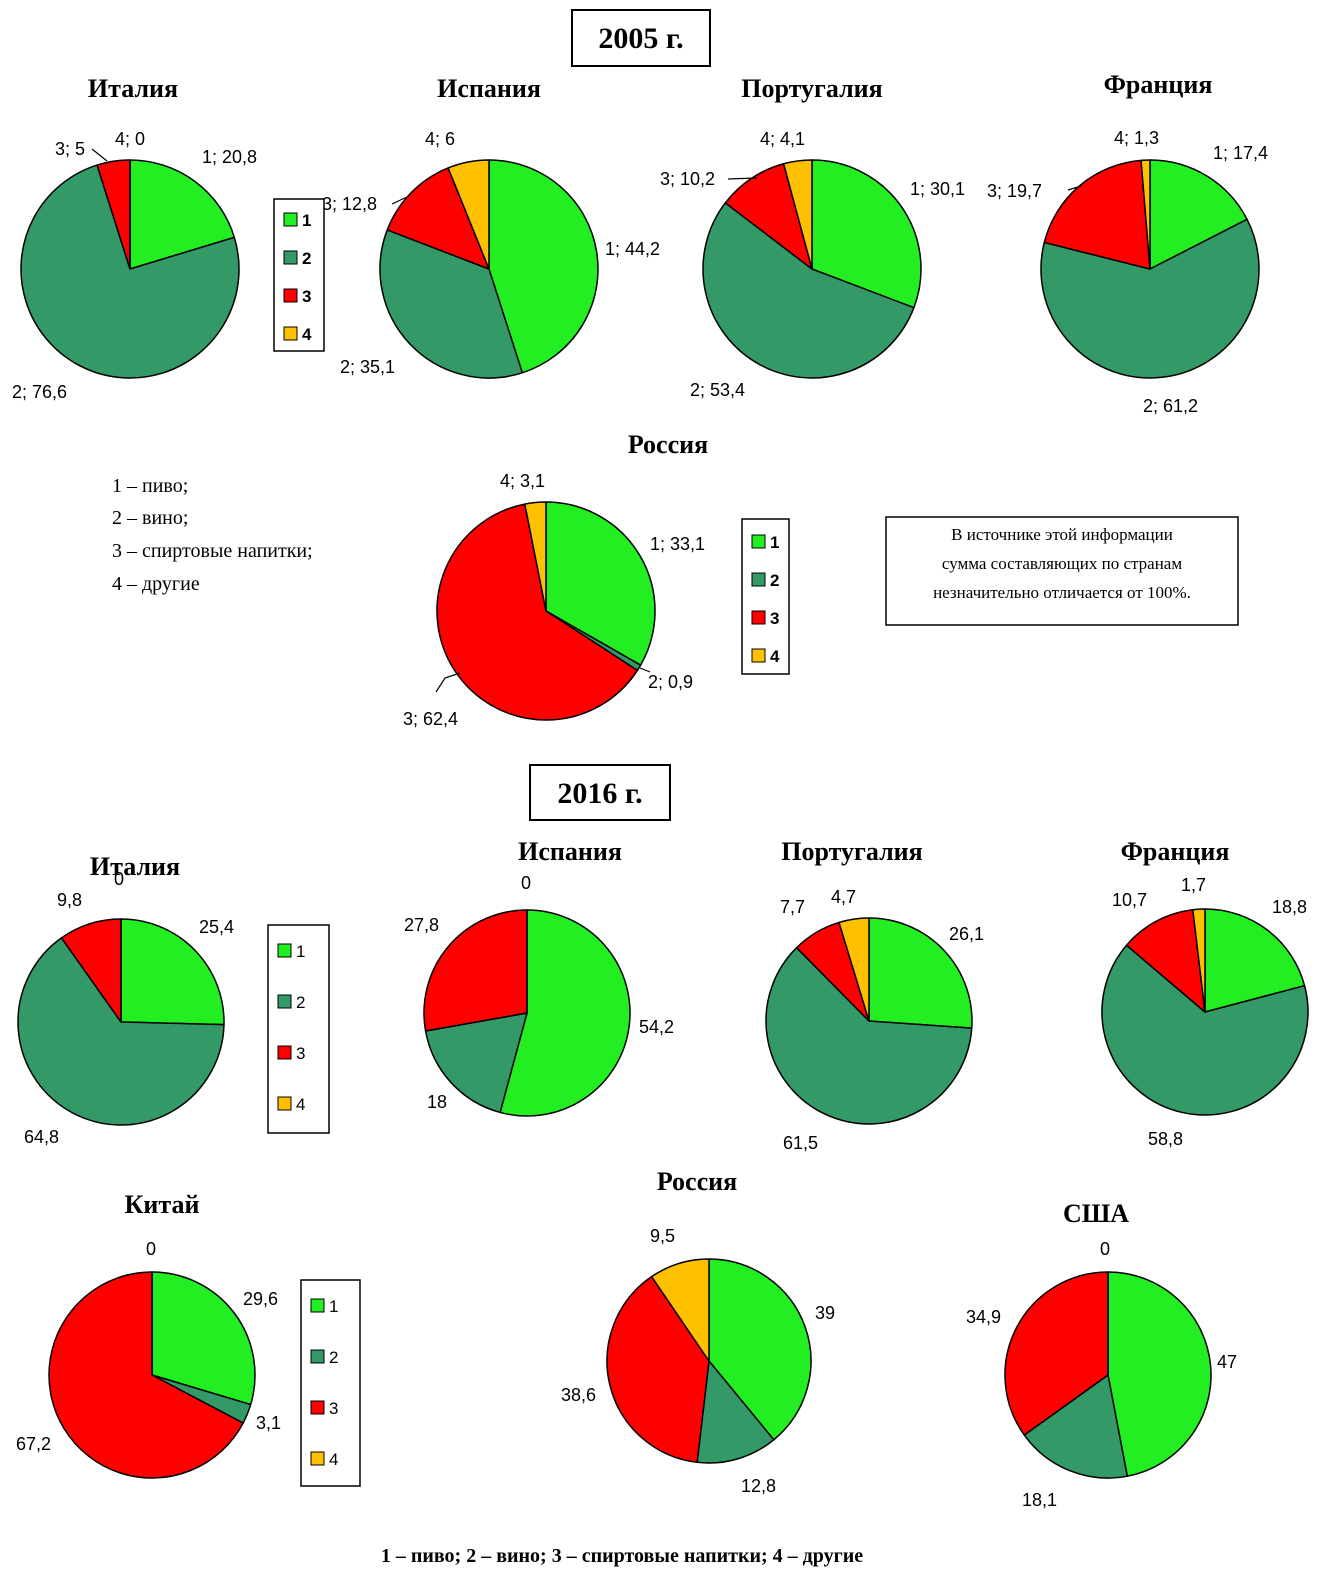 The image size is (1320, 1570). What do you see at coordinates (1039, 1500) in the screenshot?
I see `data-label-wine: 18,1` at bounding box center [1039, 1500].